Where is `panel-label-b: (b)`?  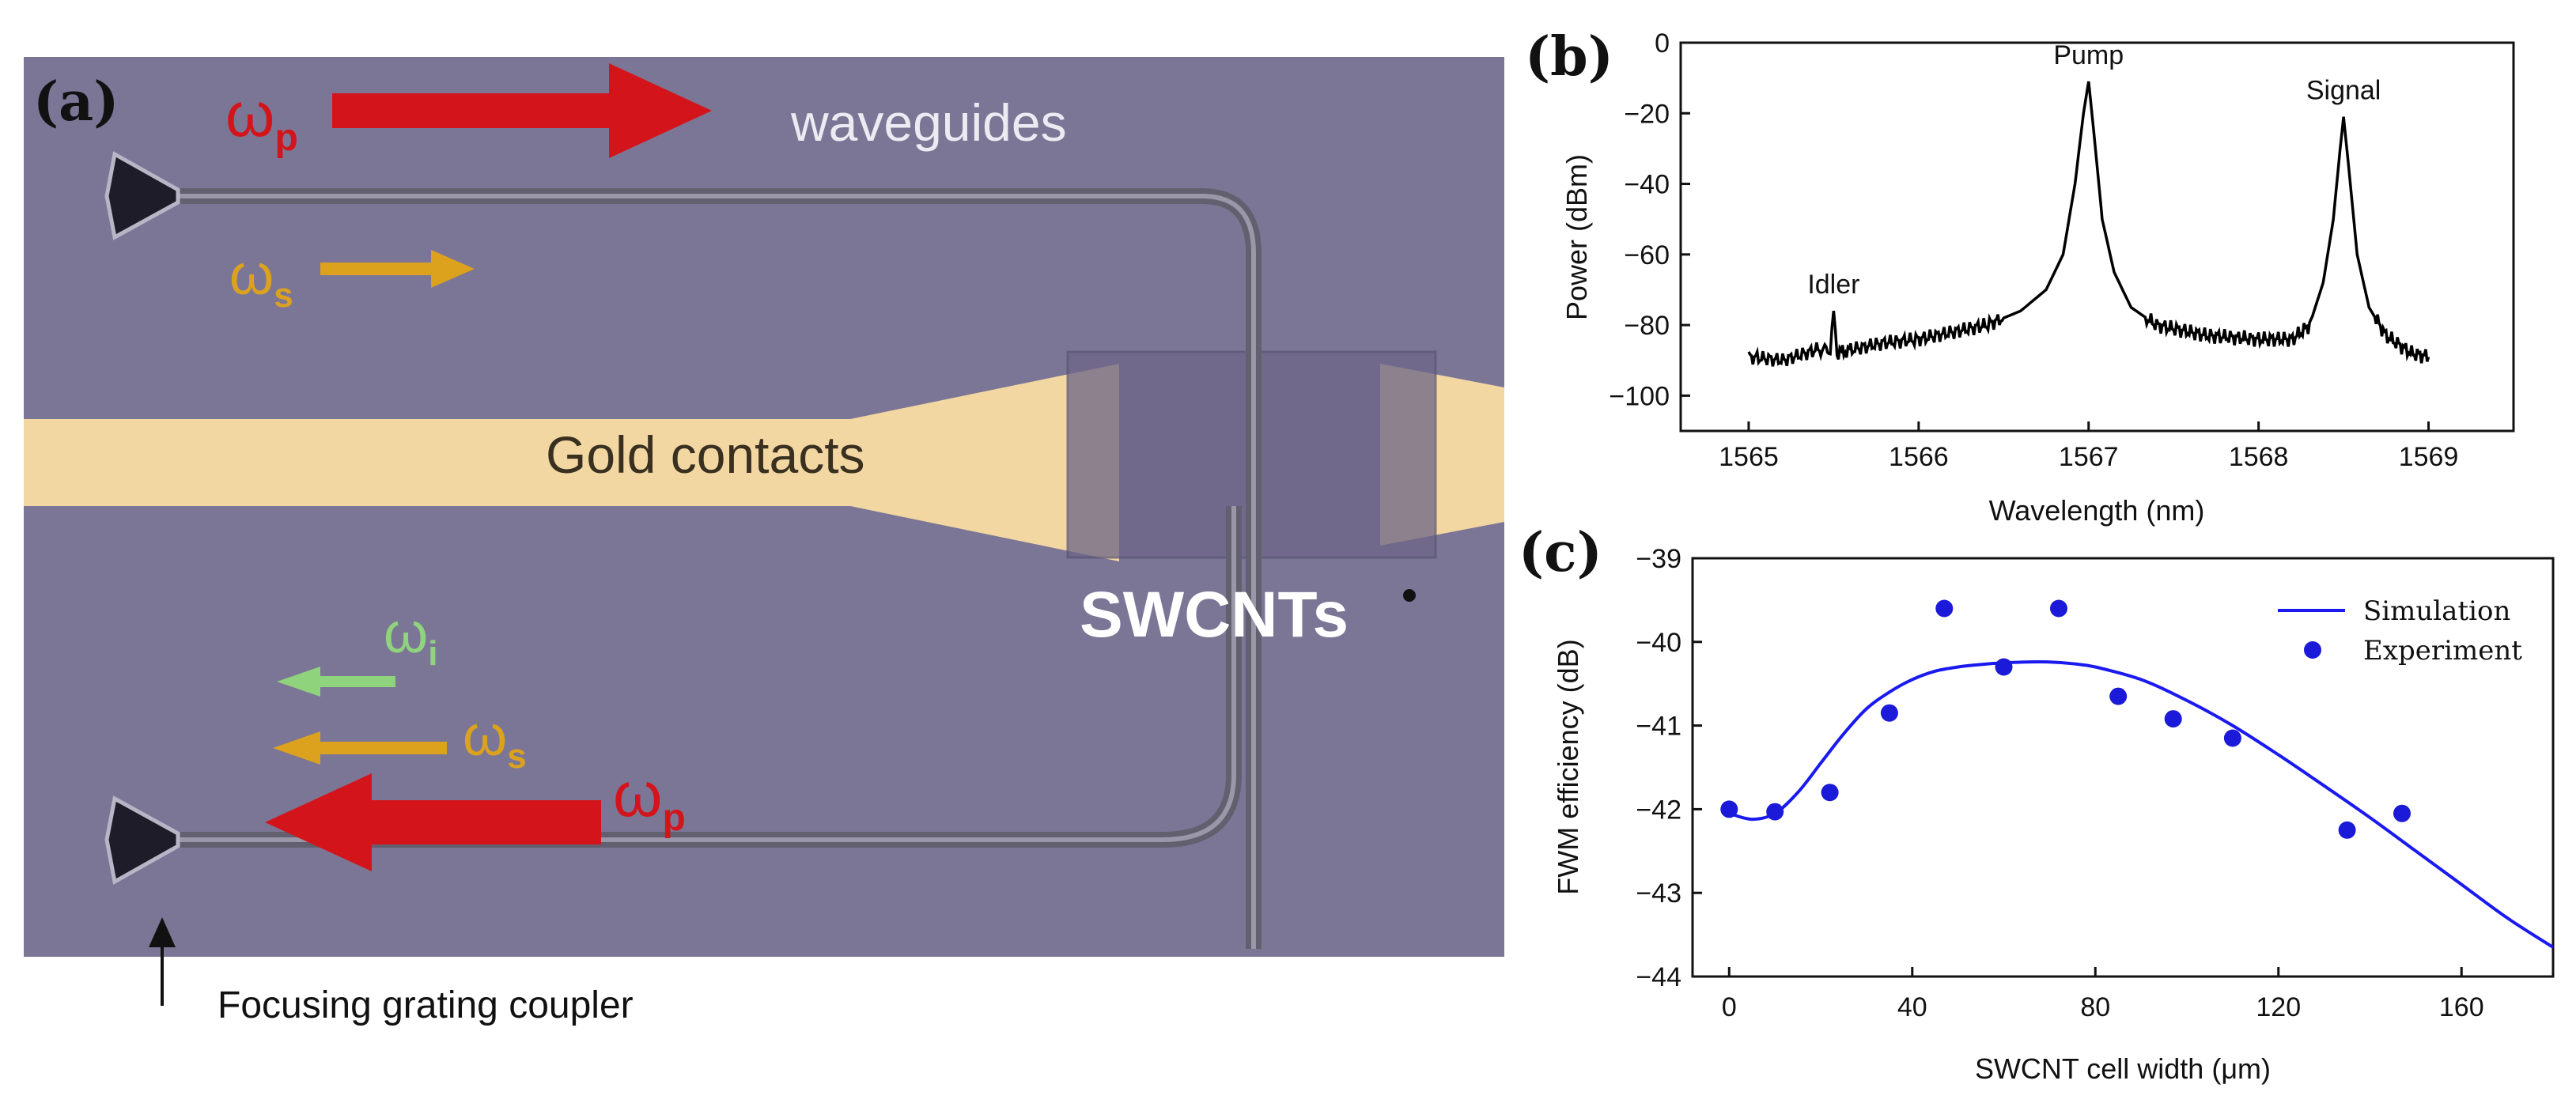
panel-label-b: (b) is located at coordinates (1569, 57).